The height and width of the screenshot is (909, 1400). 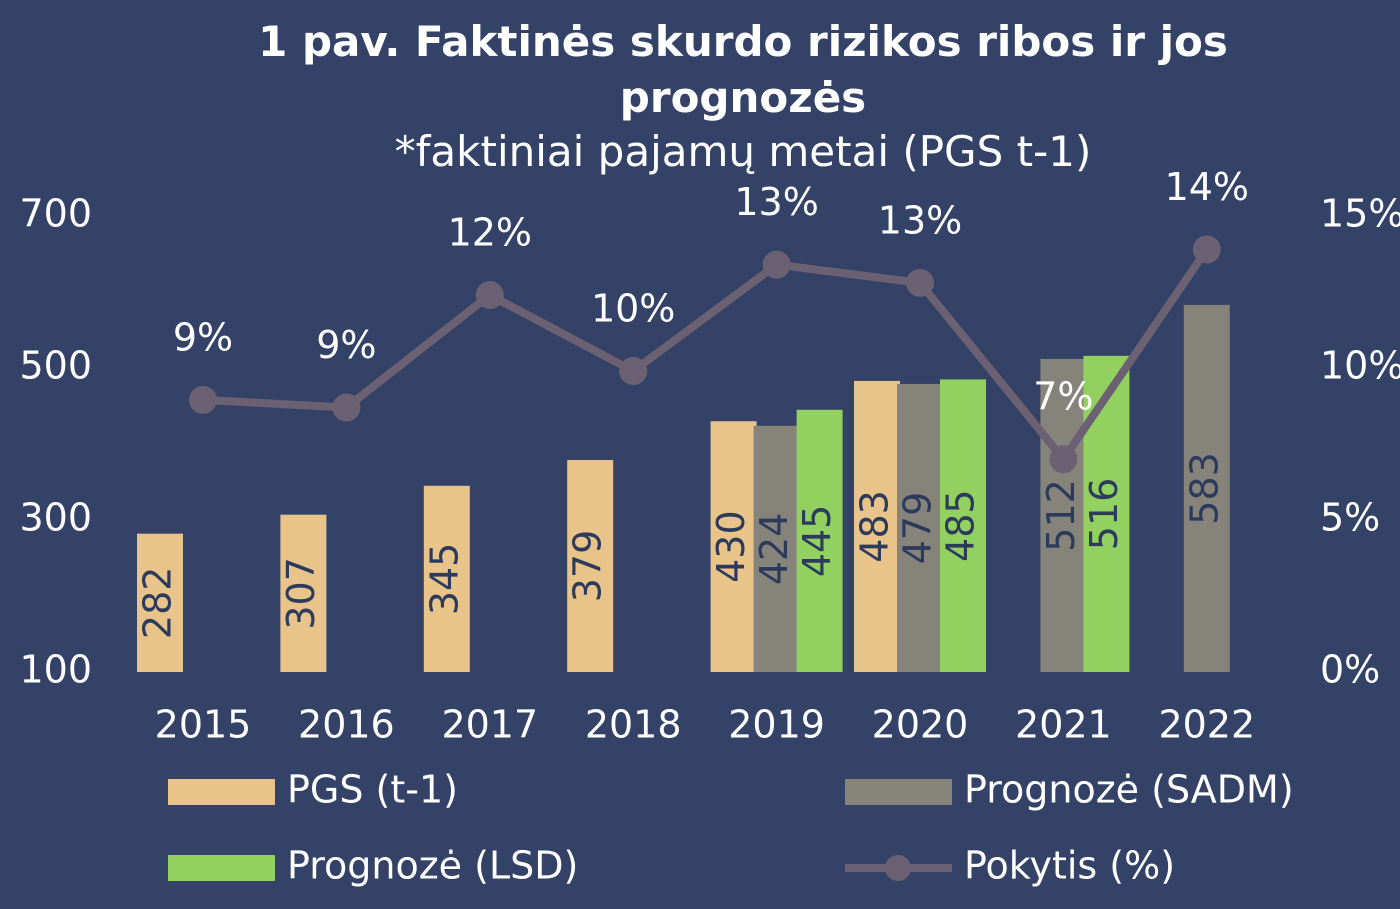 What do you see at coordinates (1063, 725) in the screenshot?
I see `x-tick-label: 2021` at bounding box center [1063, 725].